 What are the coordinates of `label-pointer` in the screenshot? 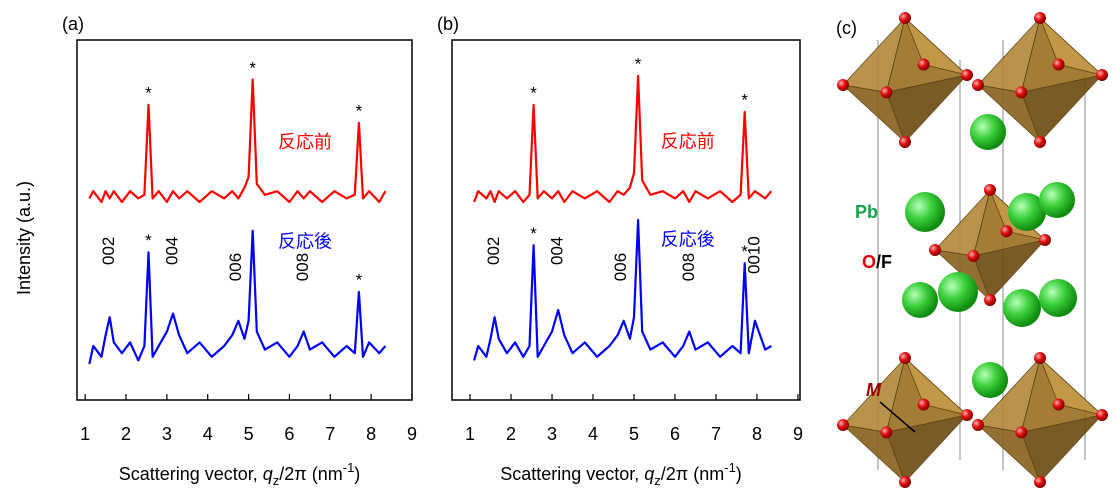 It's located at (897, 417).